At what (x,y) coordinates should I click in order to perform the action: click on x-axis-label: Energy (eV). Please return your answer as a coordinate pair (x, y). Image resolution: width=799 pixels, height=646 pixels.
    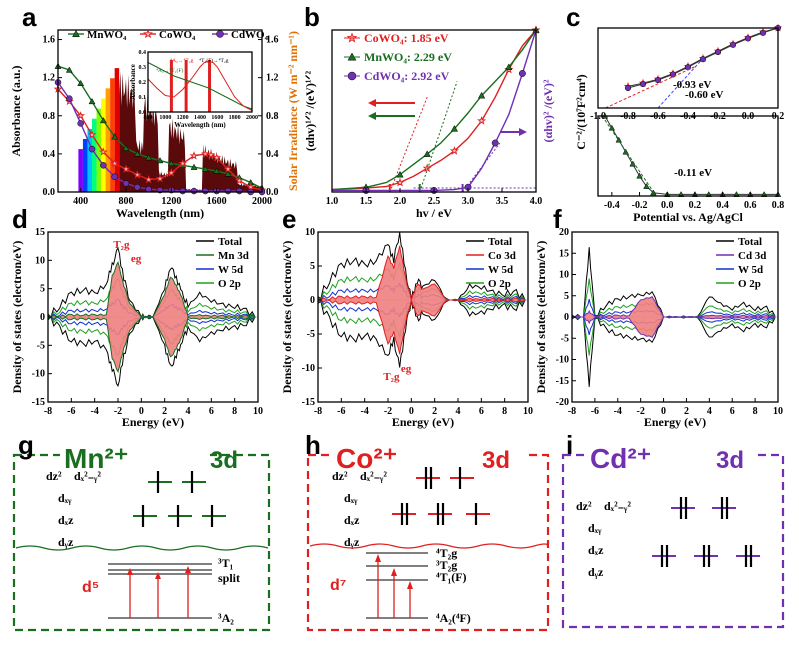
    Looking at the image, I should click on (423, 422).